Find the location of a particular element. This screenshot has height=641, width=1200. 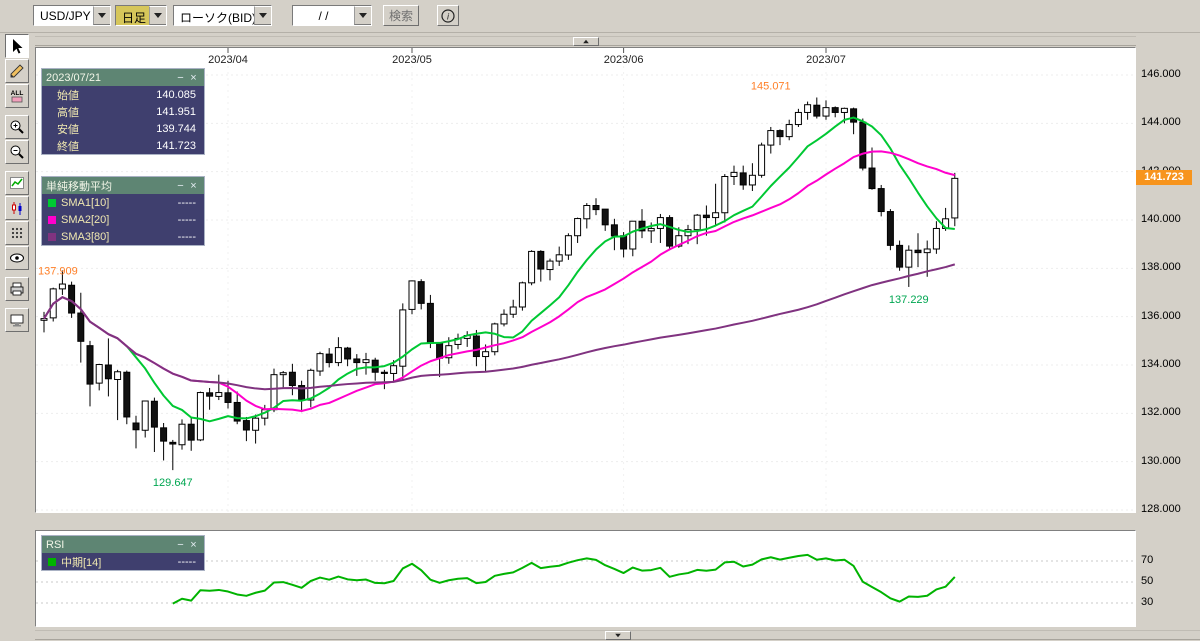

sma1-label: SMA1[10] is located at coordinates (85, 202).